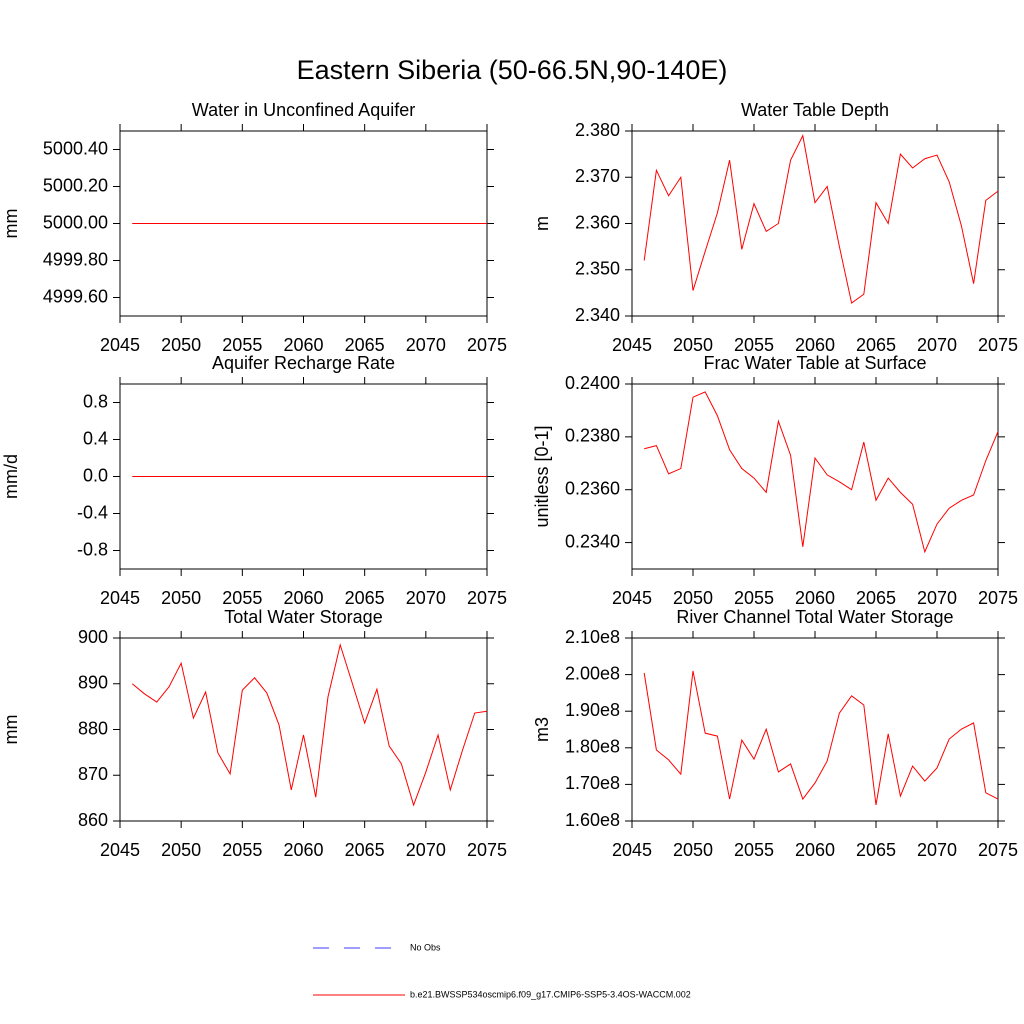 Image resolution: width=1024 pixels, height=1024 pixels. What do you see at coordinates (597, 176) in the screenshot?
I see `y-tick-label: 2.370` at bounding box center [597, 176].